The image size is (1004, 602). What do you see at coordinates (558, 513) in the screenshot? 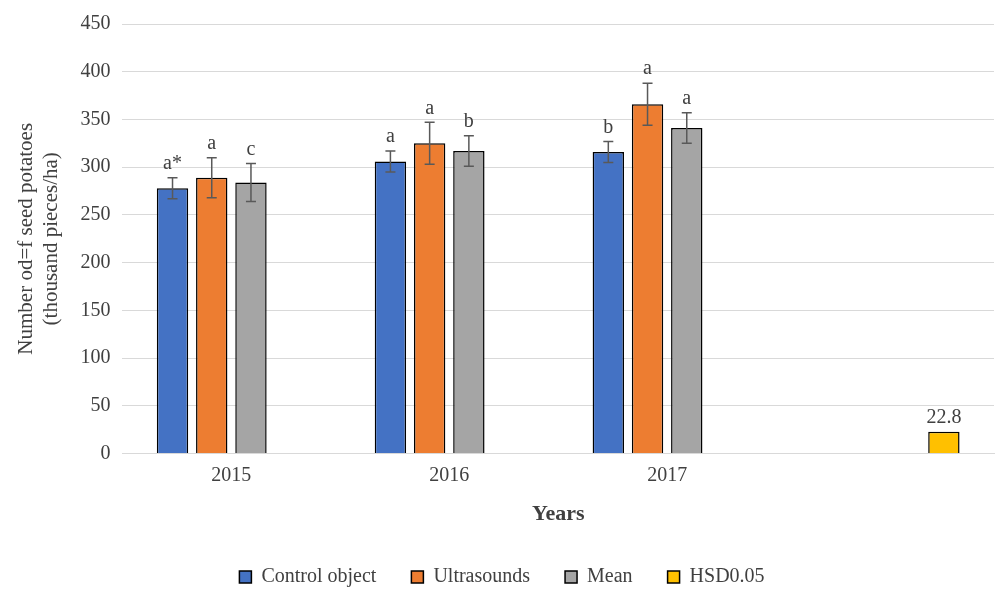
I see `x-axis-title: Years` at bounding box center [558, 513].